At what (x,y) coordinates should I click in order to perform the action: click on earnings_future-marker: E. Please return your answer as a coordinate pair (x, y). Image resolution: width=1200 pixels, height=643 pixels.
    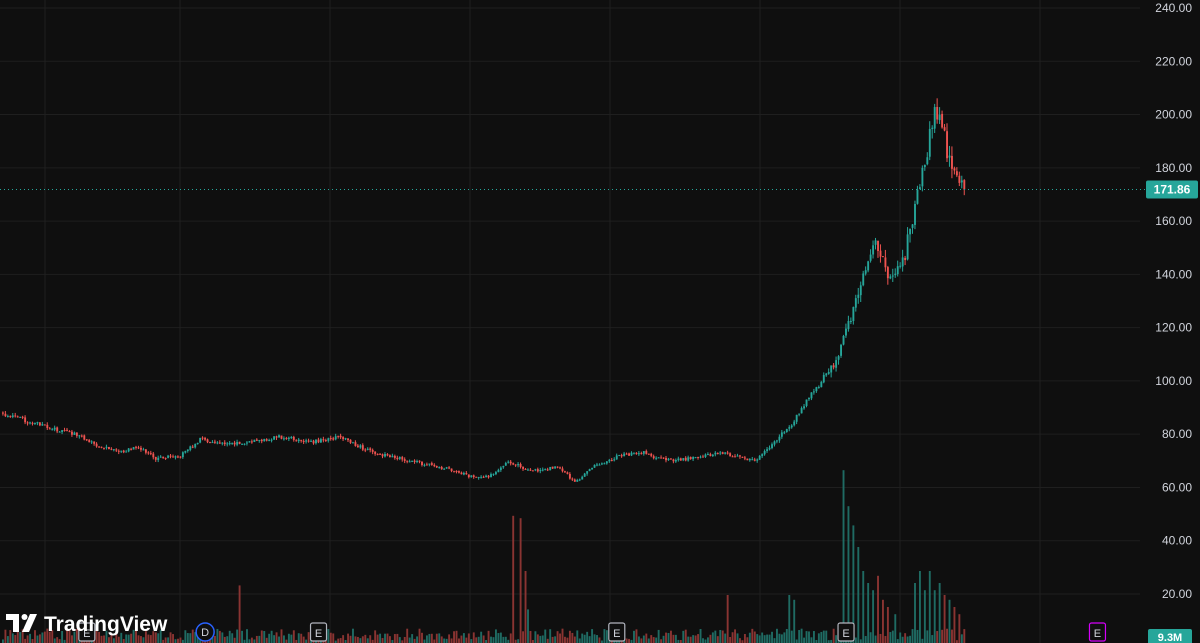
    Looking at the image, I should click on (1097, 632).